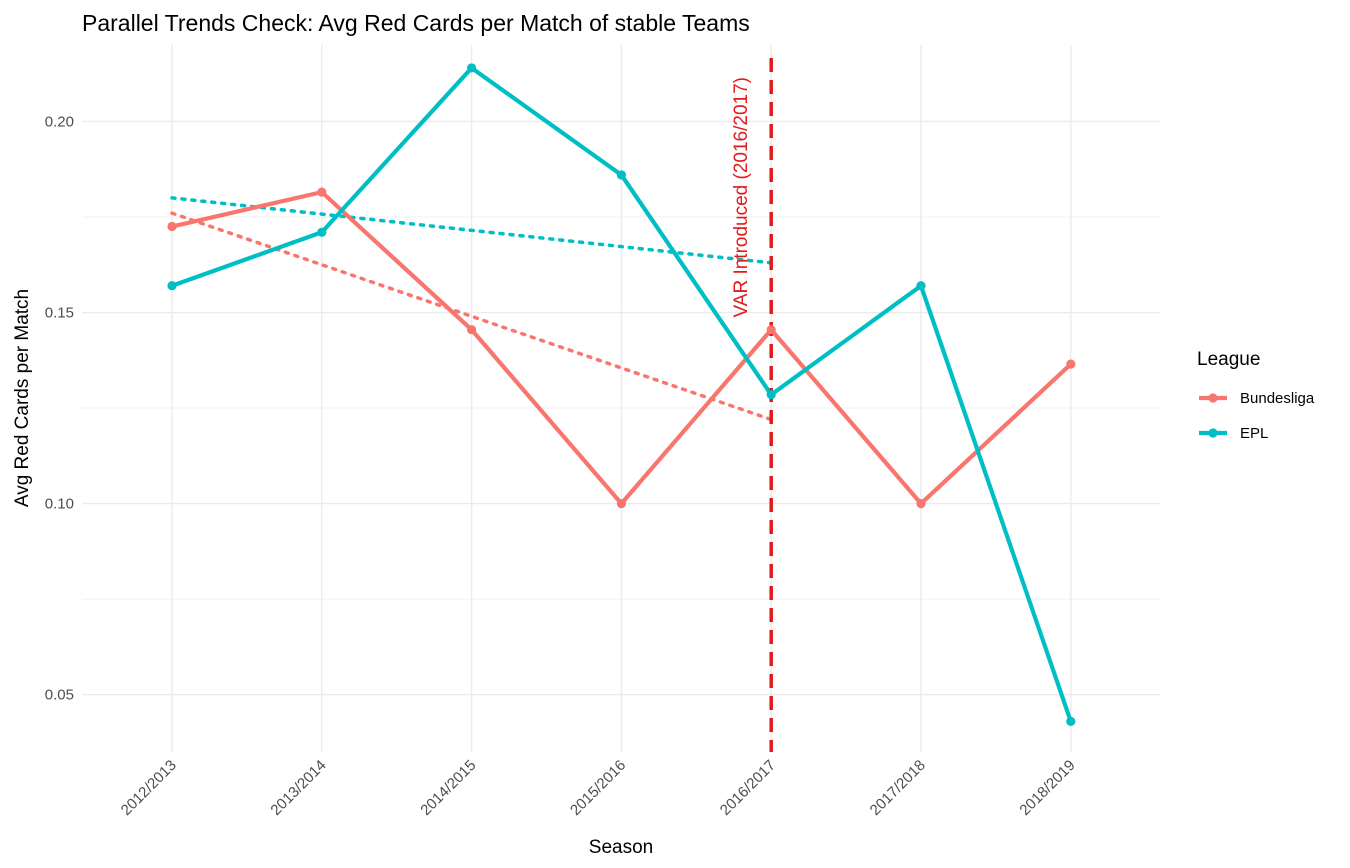  Describe the element at coordinates (621, 847) in the screenshot. I see `x-axis-title: Season` at that location.